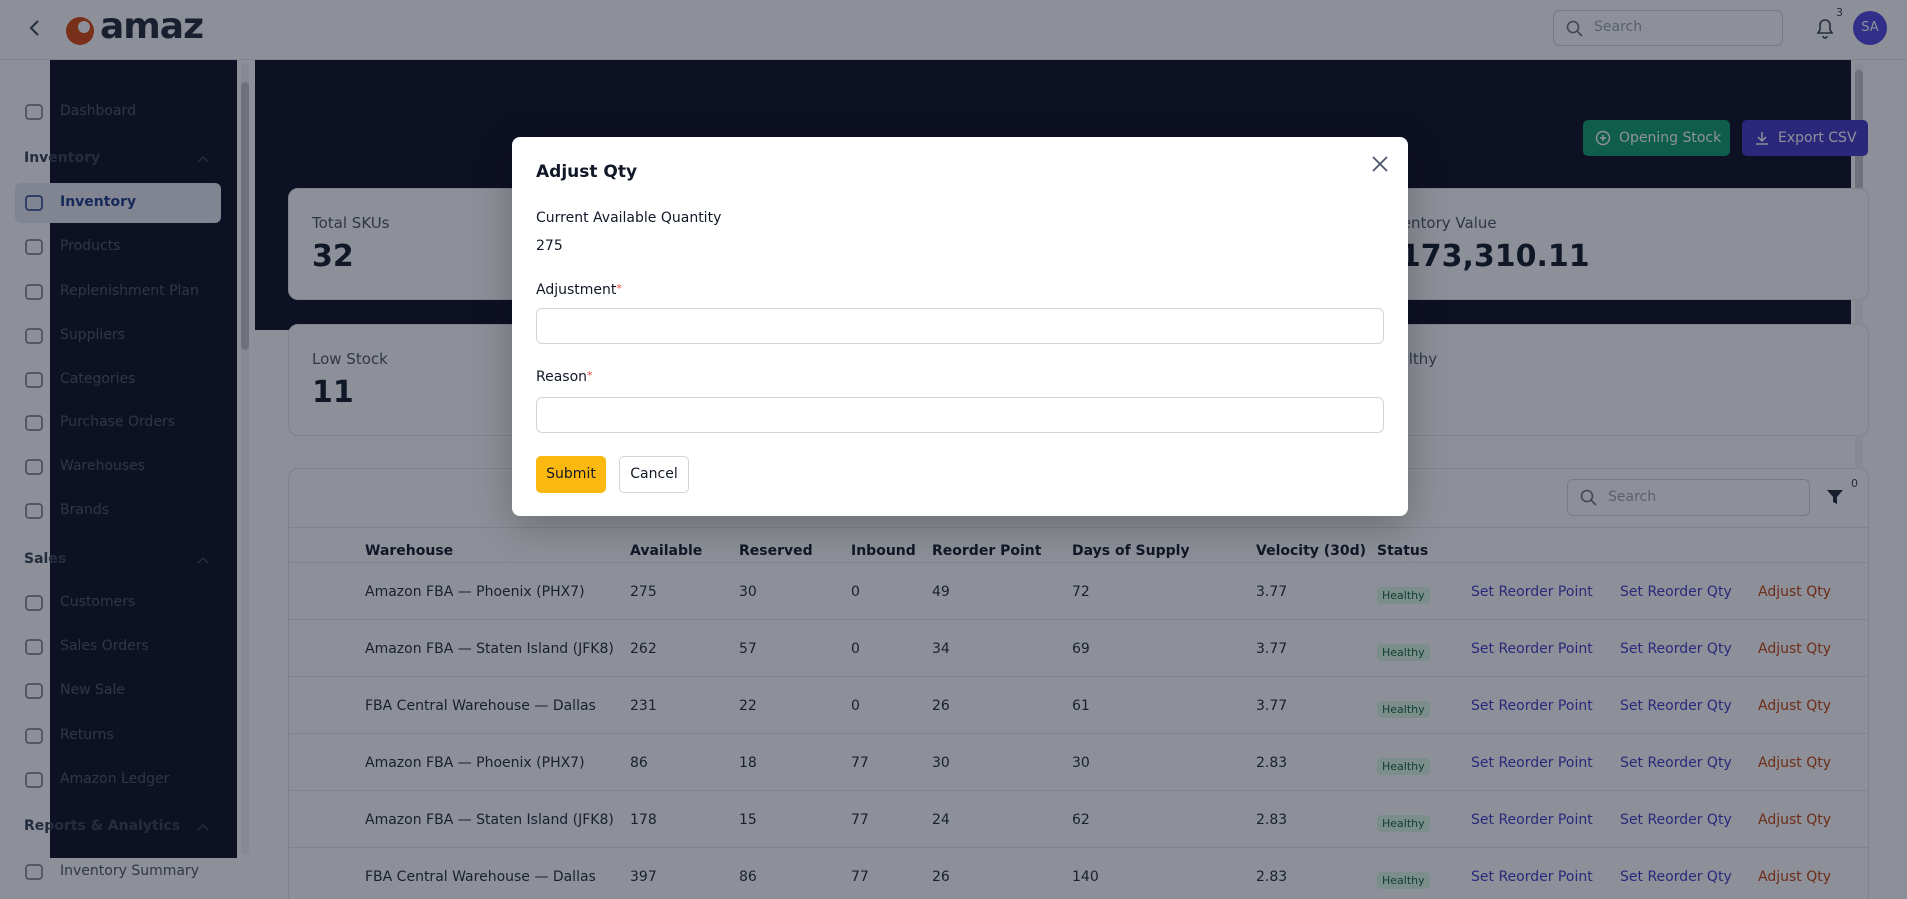  Describe the element at coordinates (987, 551) in the screenshot. I see `column-header: Reorder Point` at that location.